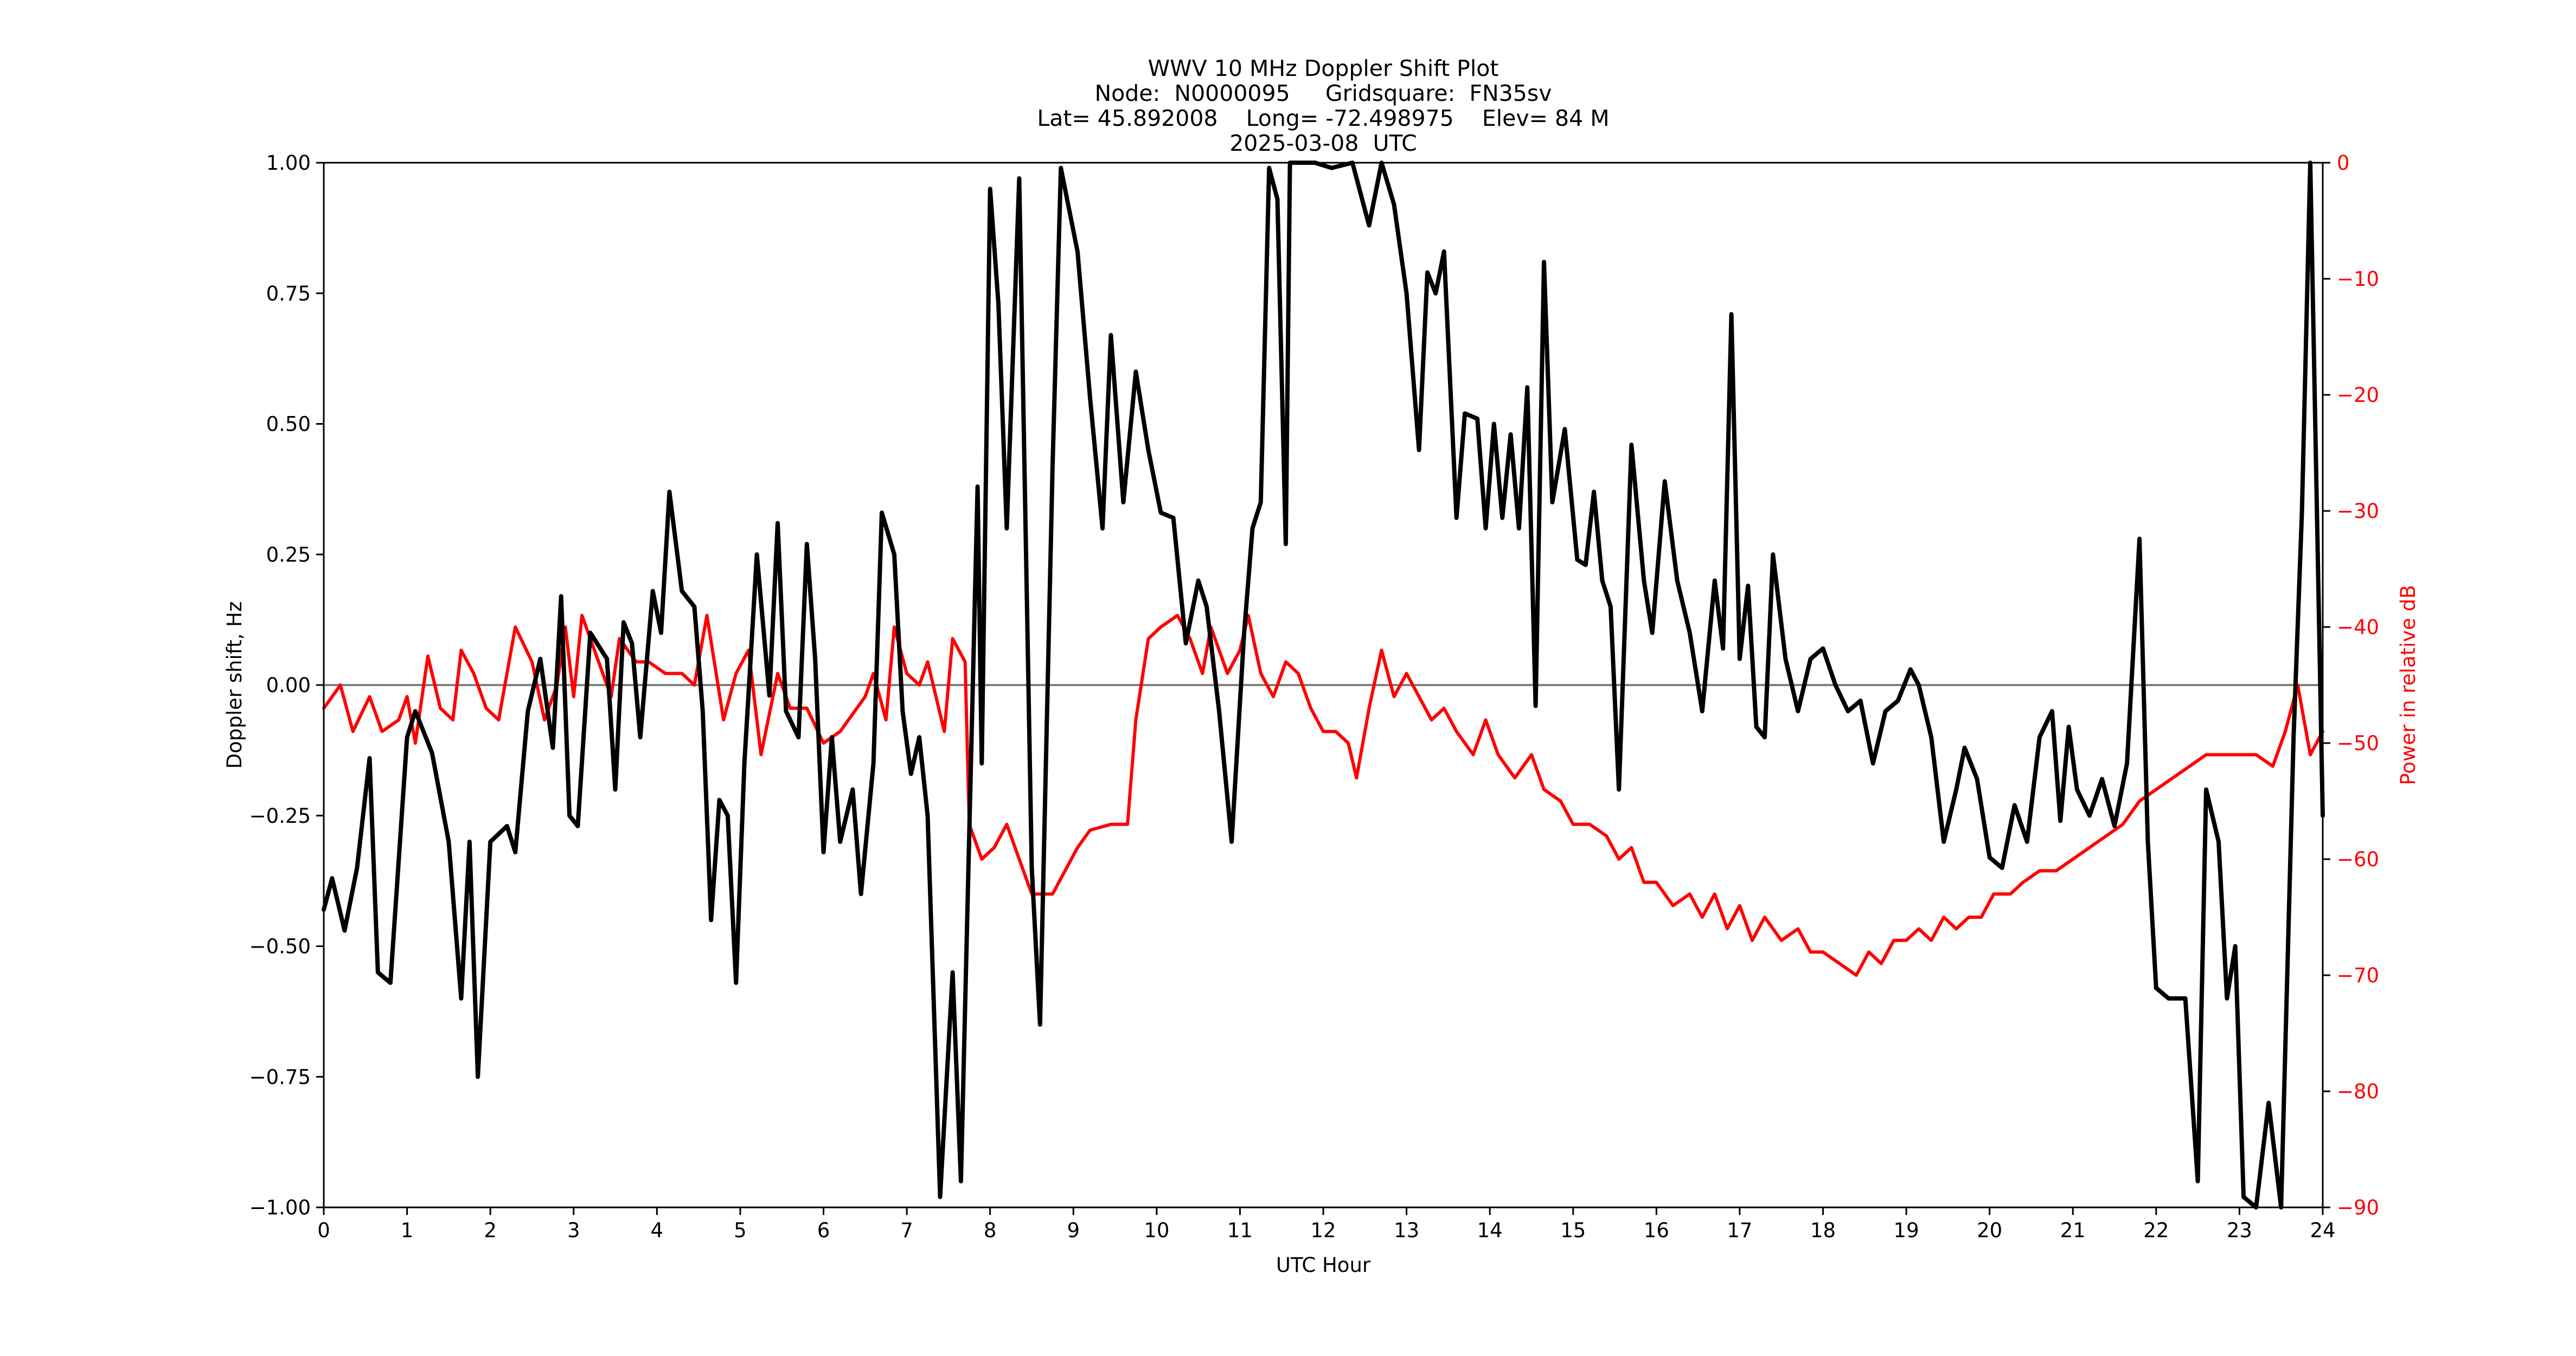 This screenshot has height=1356, width=2576. What do you see at coordinates (280, 1077) in the screenshot?
I see `left-y-tick-label: −0.75` at bounding box center [280, 1077].